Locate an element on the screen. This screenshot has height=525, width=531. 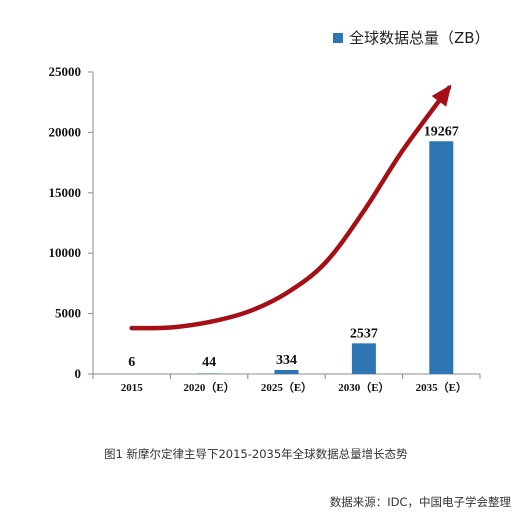
x-tick-label: 2030（E） is located at coordinates (363, 387).